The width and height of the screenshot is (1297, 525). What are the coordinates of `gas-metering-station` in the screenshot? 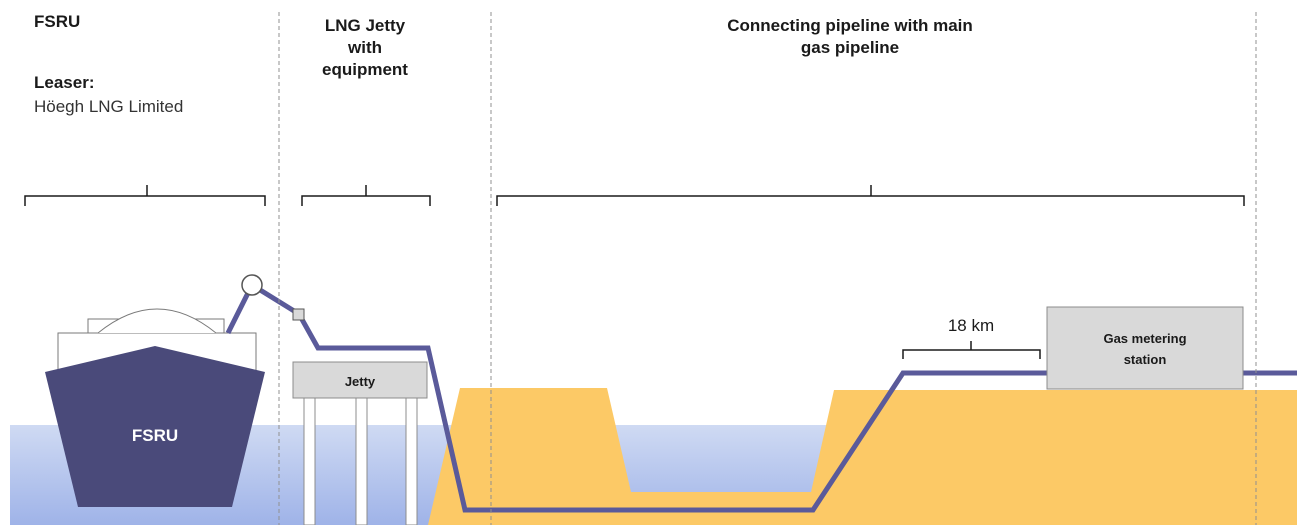 It's located at (1145, 348).